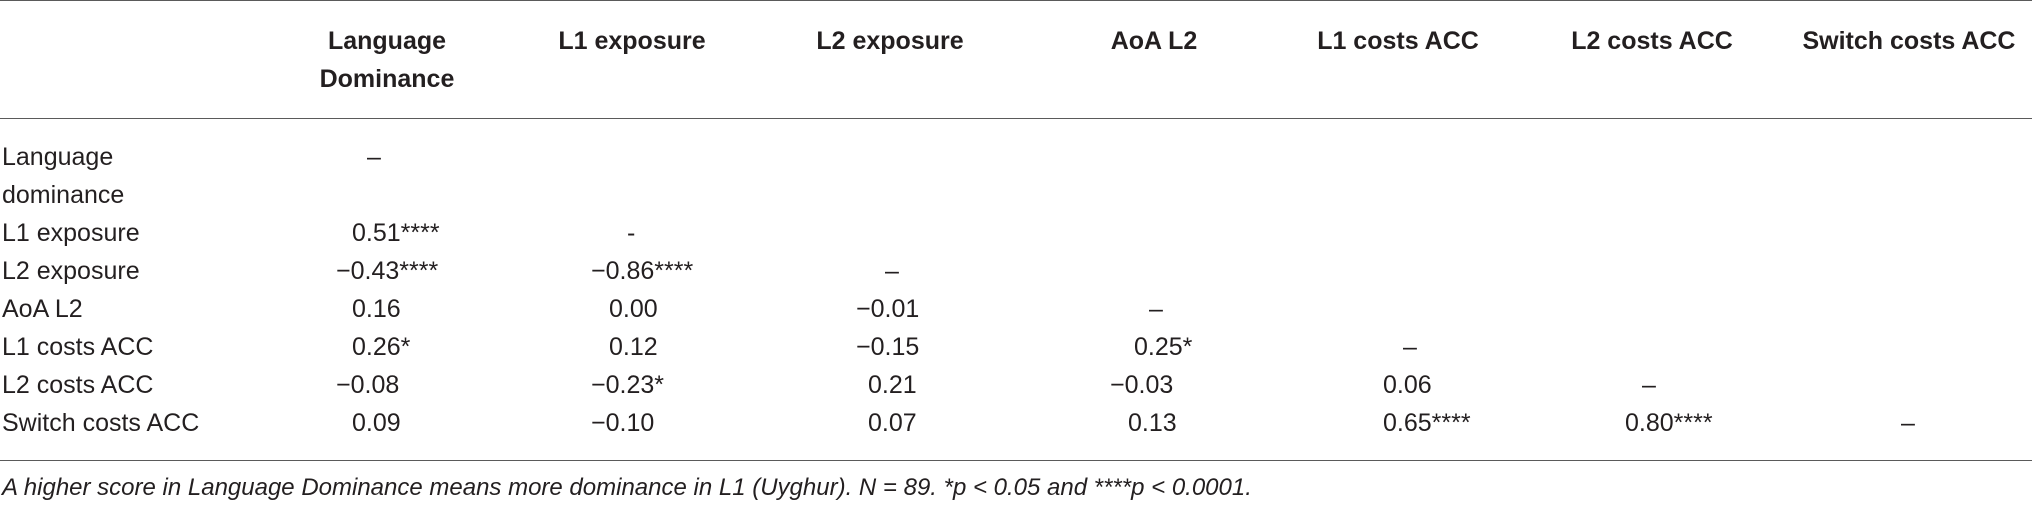  What do you see at coordinates (1016, 0) in the screenshot?
I see `table-top-rule` at bounding box center [1016, 0].